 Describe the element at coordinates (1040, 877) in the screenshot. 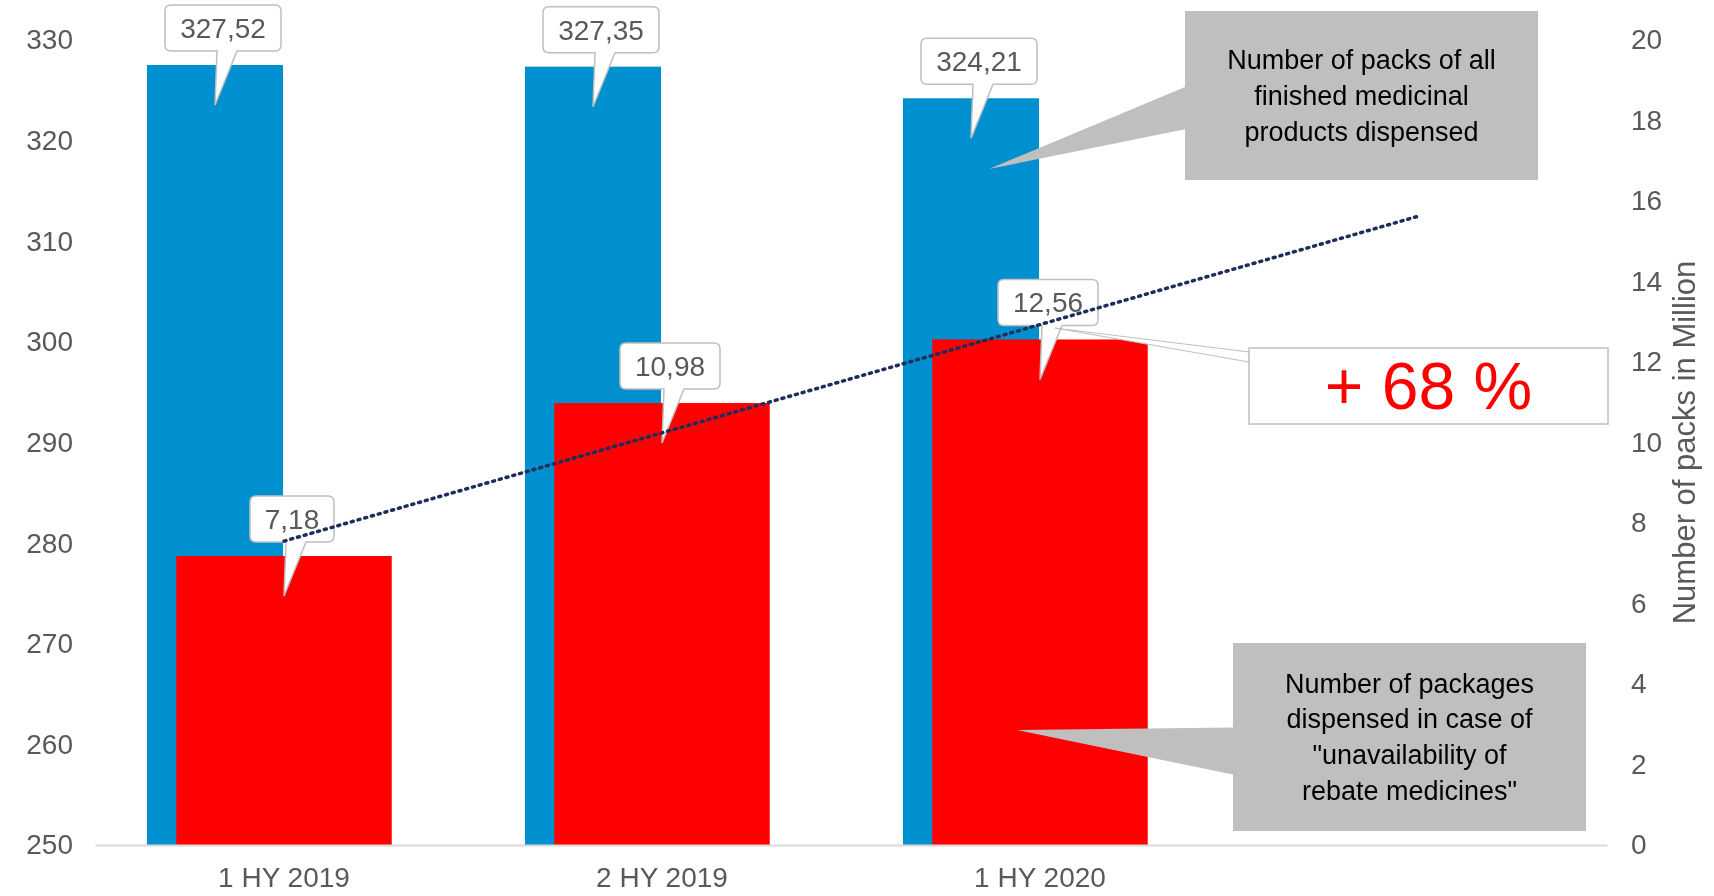

I see `x-tick-label: 1 HY 2020` at that location.